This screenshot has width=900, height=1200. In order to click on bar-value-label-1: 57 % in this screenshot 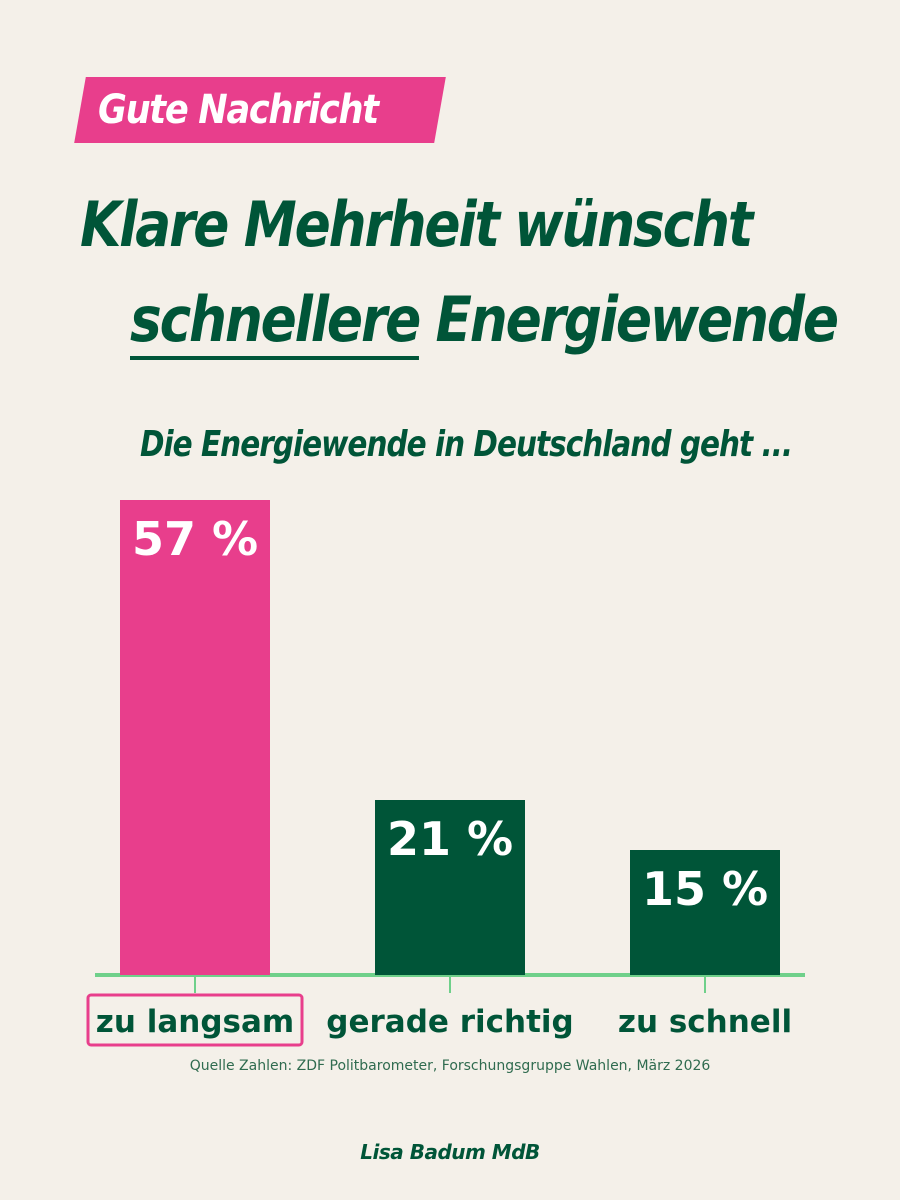, I will do `click(195, 539)`.